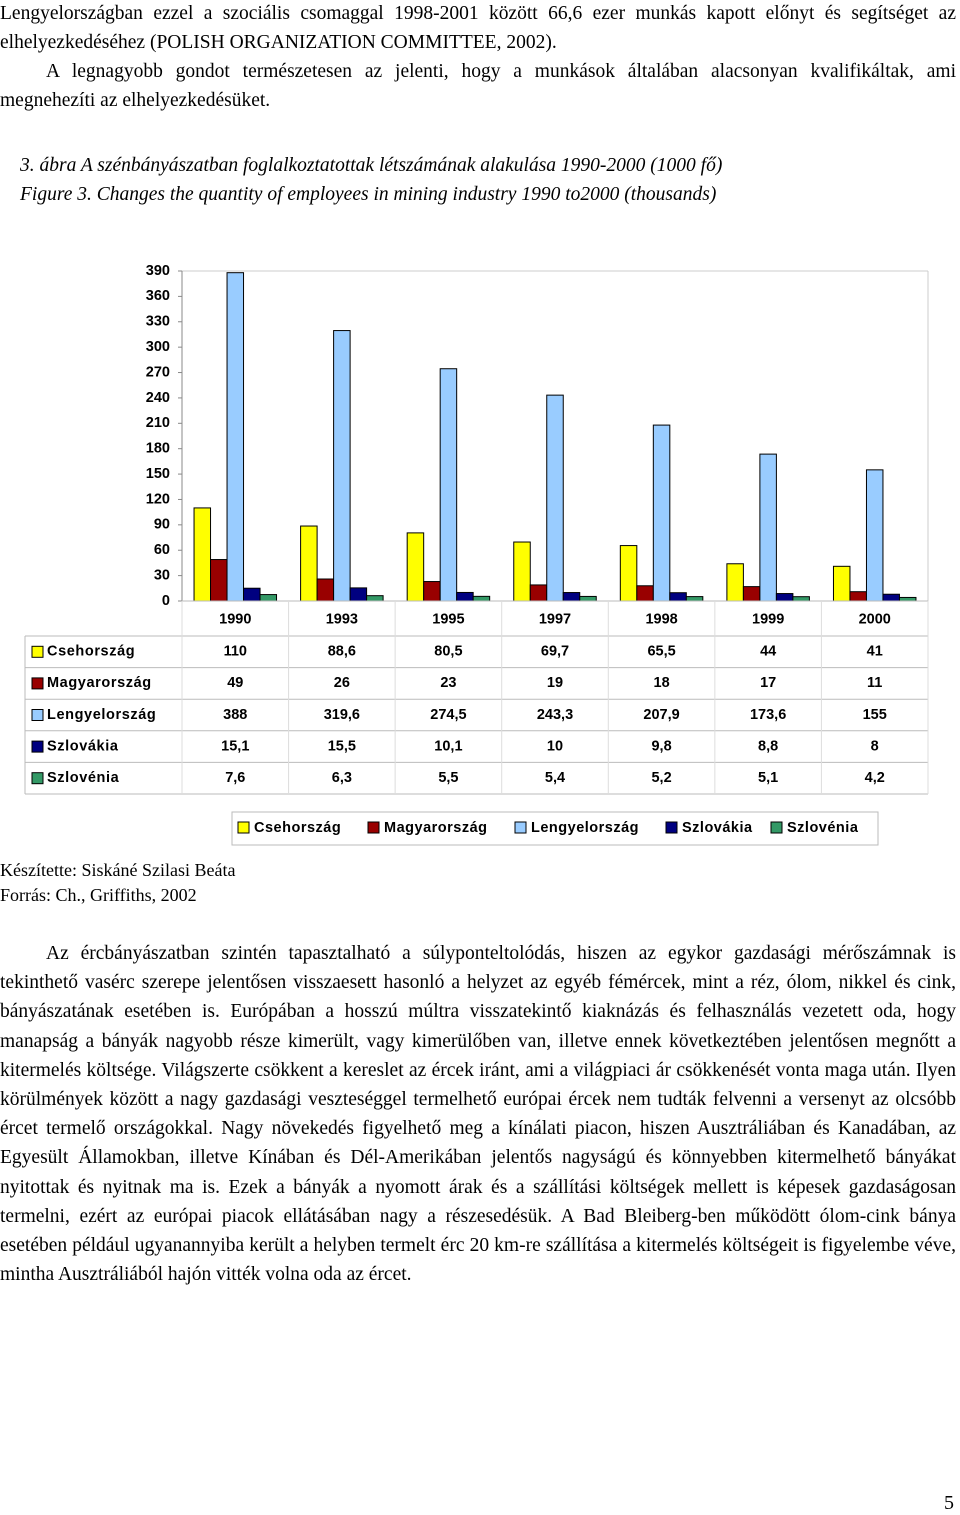 The width and height of the screenshot is (960, 1515). I want to click on table-cell: 319,6, so click(342, 715).